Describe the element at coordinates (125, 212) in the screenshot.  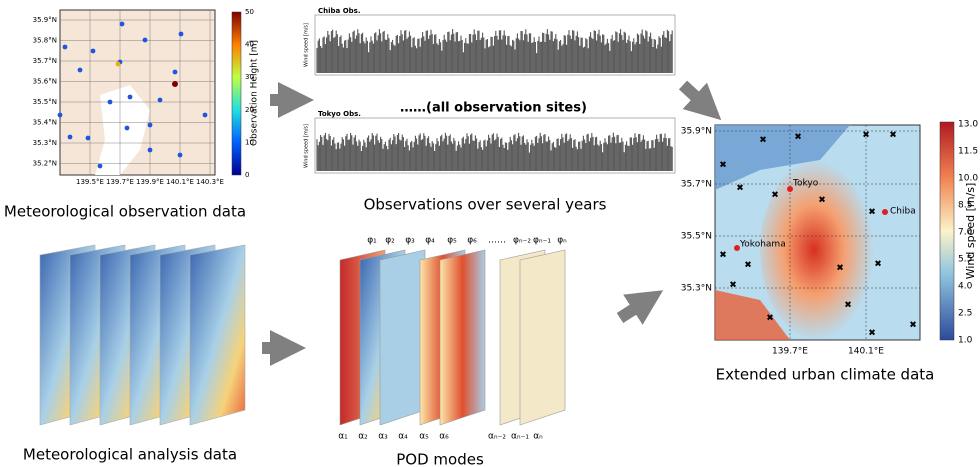
I see `caption: Meteorological observation data` at that location.